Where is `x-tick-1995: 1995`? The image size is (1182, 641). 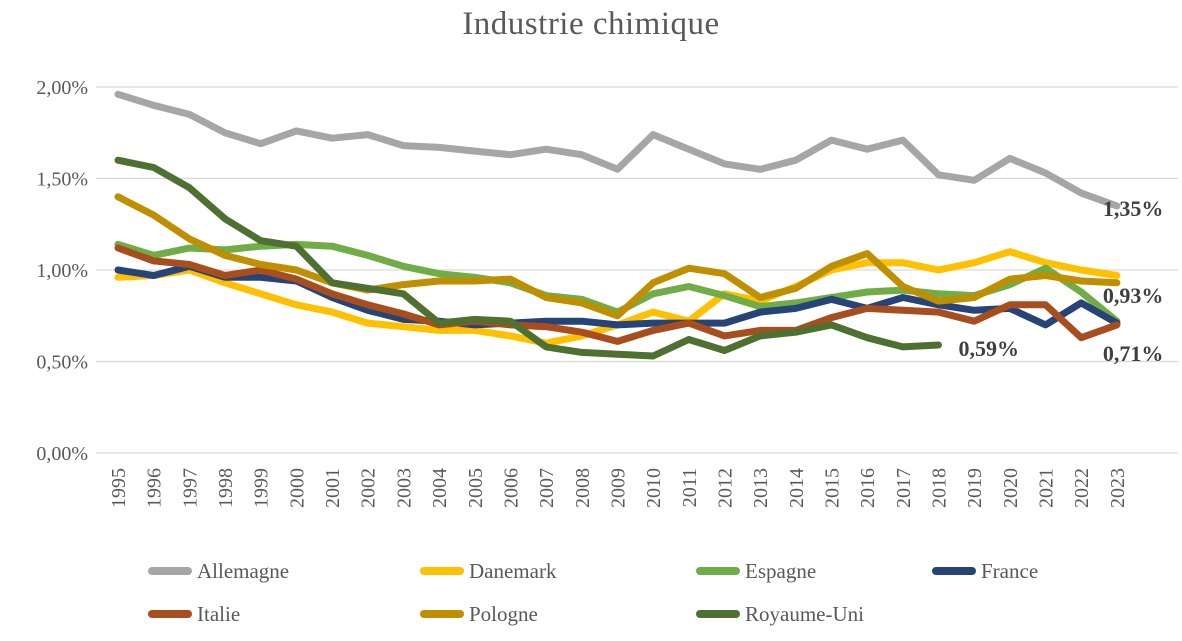 x-tick-1995: 1995 is located at coordinates (119, 488).